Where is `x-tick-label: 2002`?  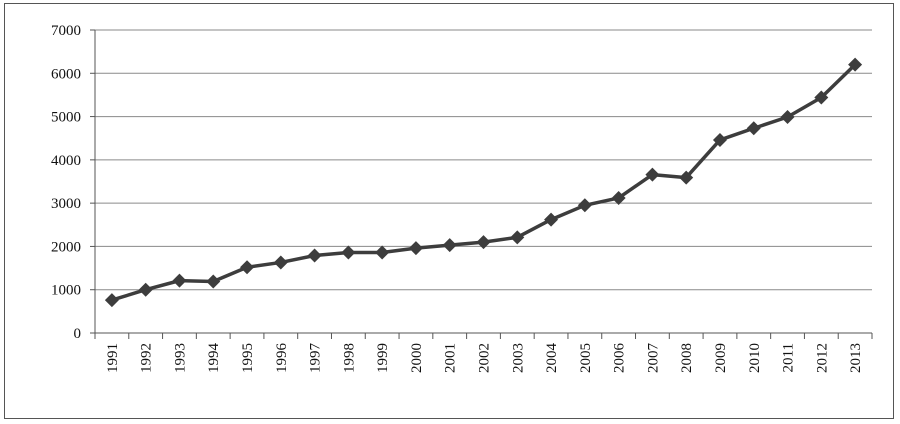 x-tick-label: 2002 is located at coordinates (485, 358).